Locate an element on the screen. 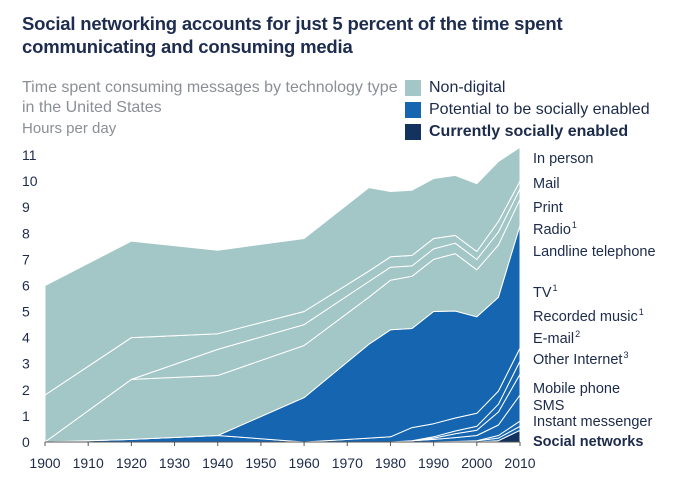  legend-label-non-digital: Non-digital is located at coordinates (467, 87).